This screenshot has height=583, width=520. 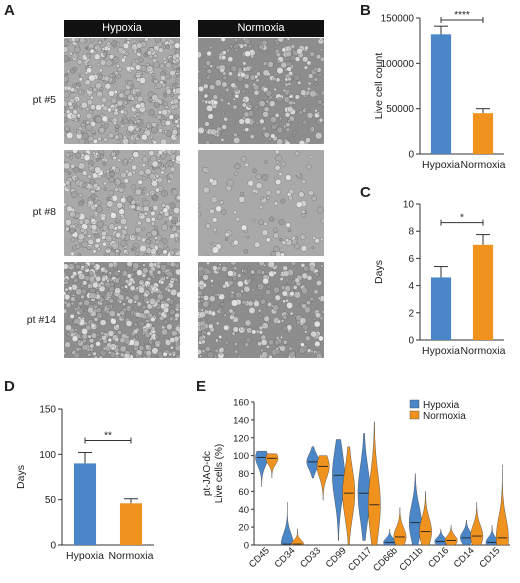 What do you see at coordinates (379, 86) in the screenshot?
I see `y-axis-label: Live cell count` at bounding box center [379, 86].